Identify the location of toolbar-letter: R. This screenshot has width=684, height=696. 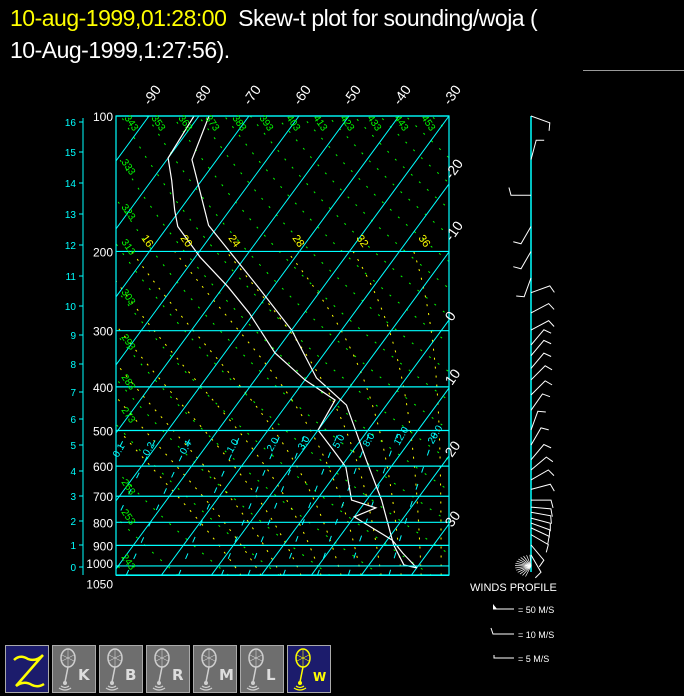
(178, 675).